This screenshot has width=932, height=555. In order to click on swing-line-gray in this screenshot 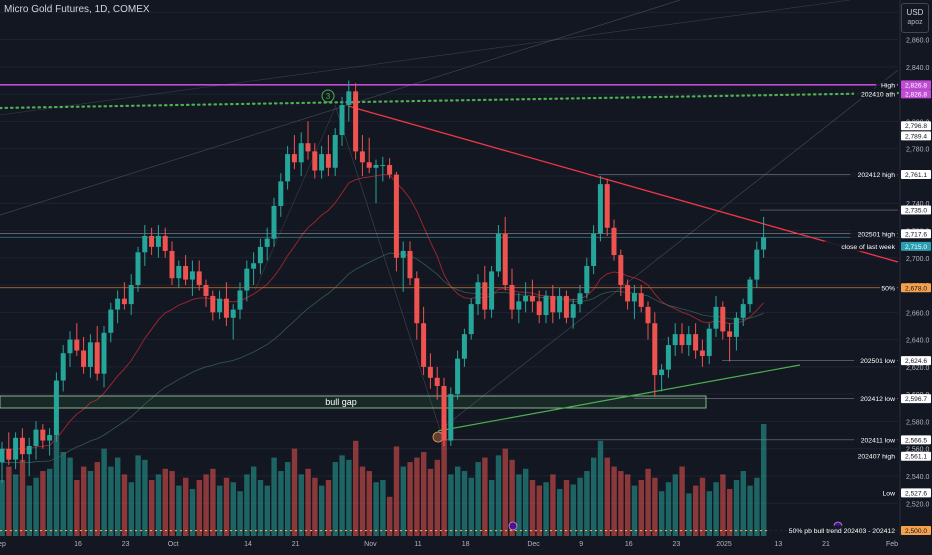, I will do `click(295, 199)`.